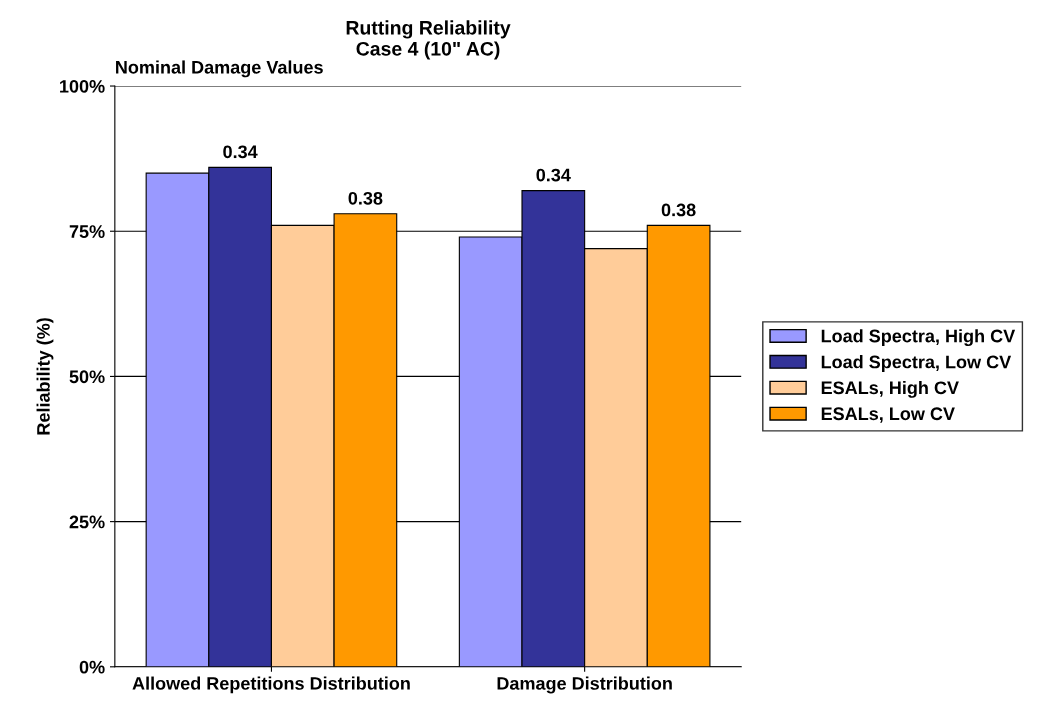  I want to click on legend-label: Load Spectra, Low CV, so click(916, 363).